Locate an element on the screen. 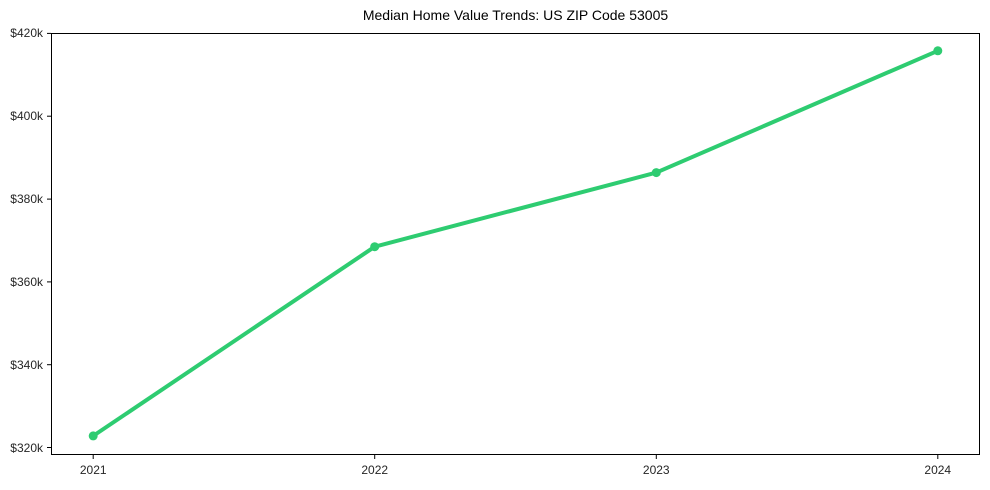 This screenshot has width=990, height=490. y-tick-label: $360k is located at coordinates (26, 281).